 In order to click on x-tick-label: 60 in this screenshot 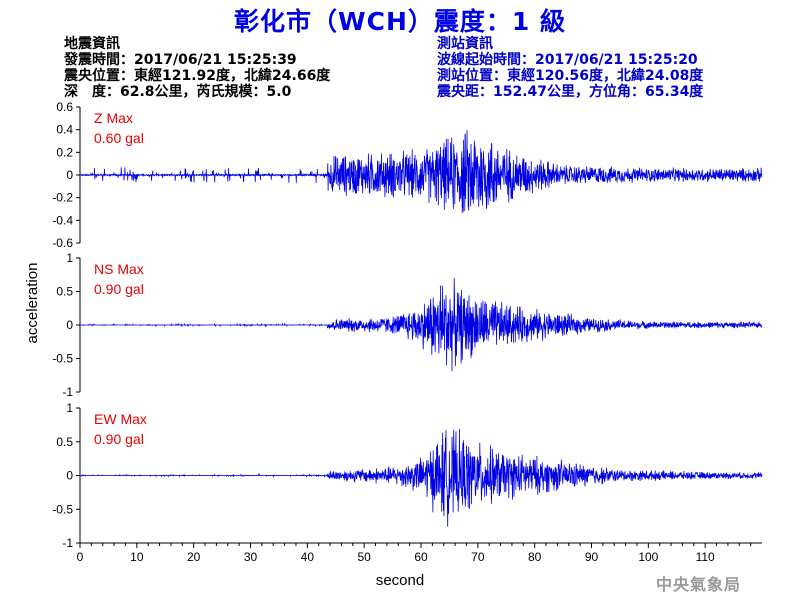, I will do `click(421, 557)`.